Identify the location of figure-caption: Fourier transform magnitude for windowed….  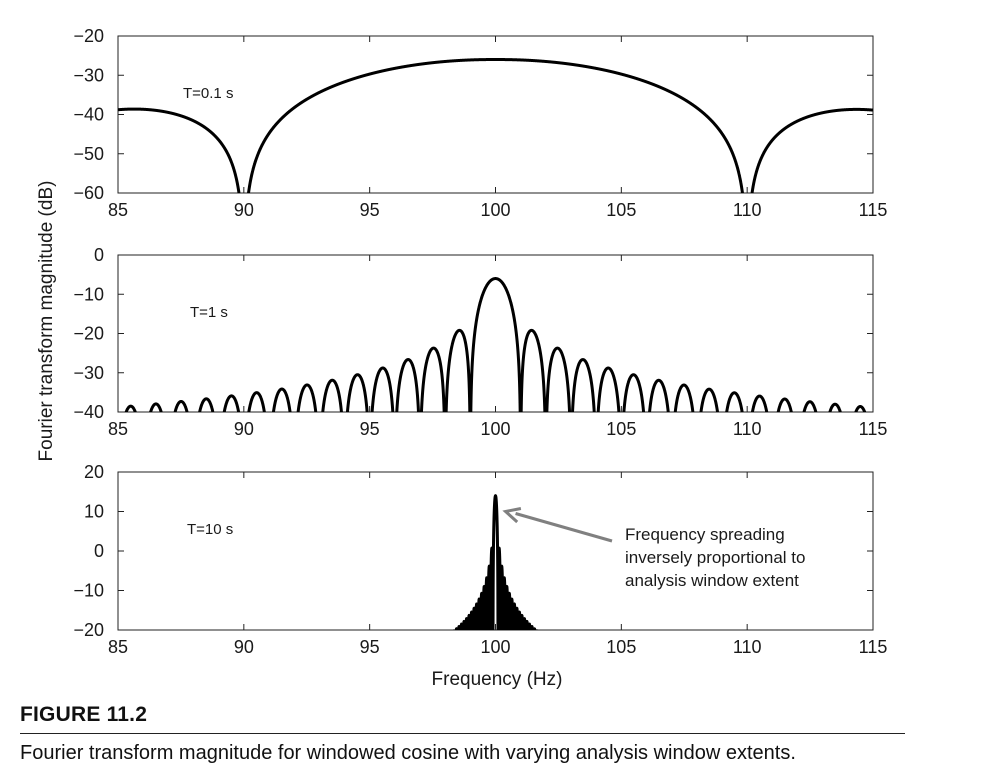
(408, 753).